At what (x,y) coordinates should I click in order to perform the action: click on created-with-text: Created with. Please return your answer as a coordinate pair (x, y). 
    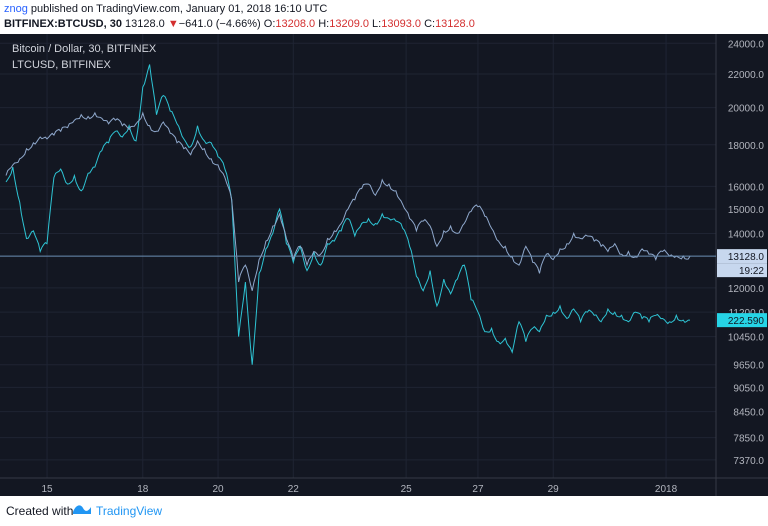
    Looking at the image, I should click on (40, 511).